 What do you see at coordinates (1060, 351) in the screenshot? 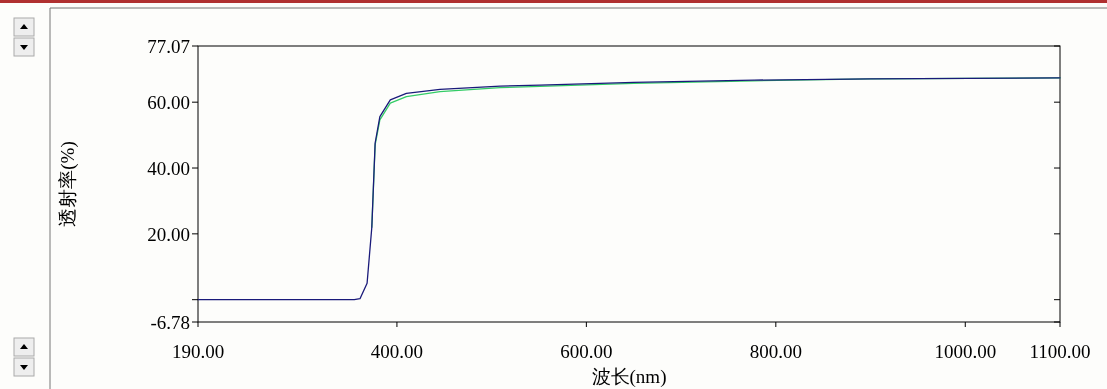
I see `x-tick-label: 1100.00` at bounding box center [1060, 351].